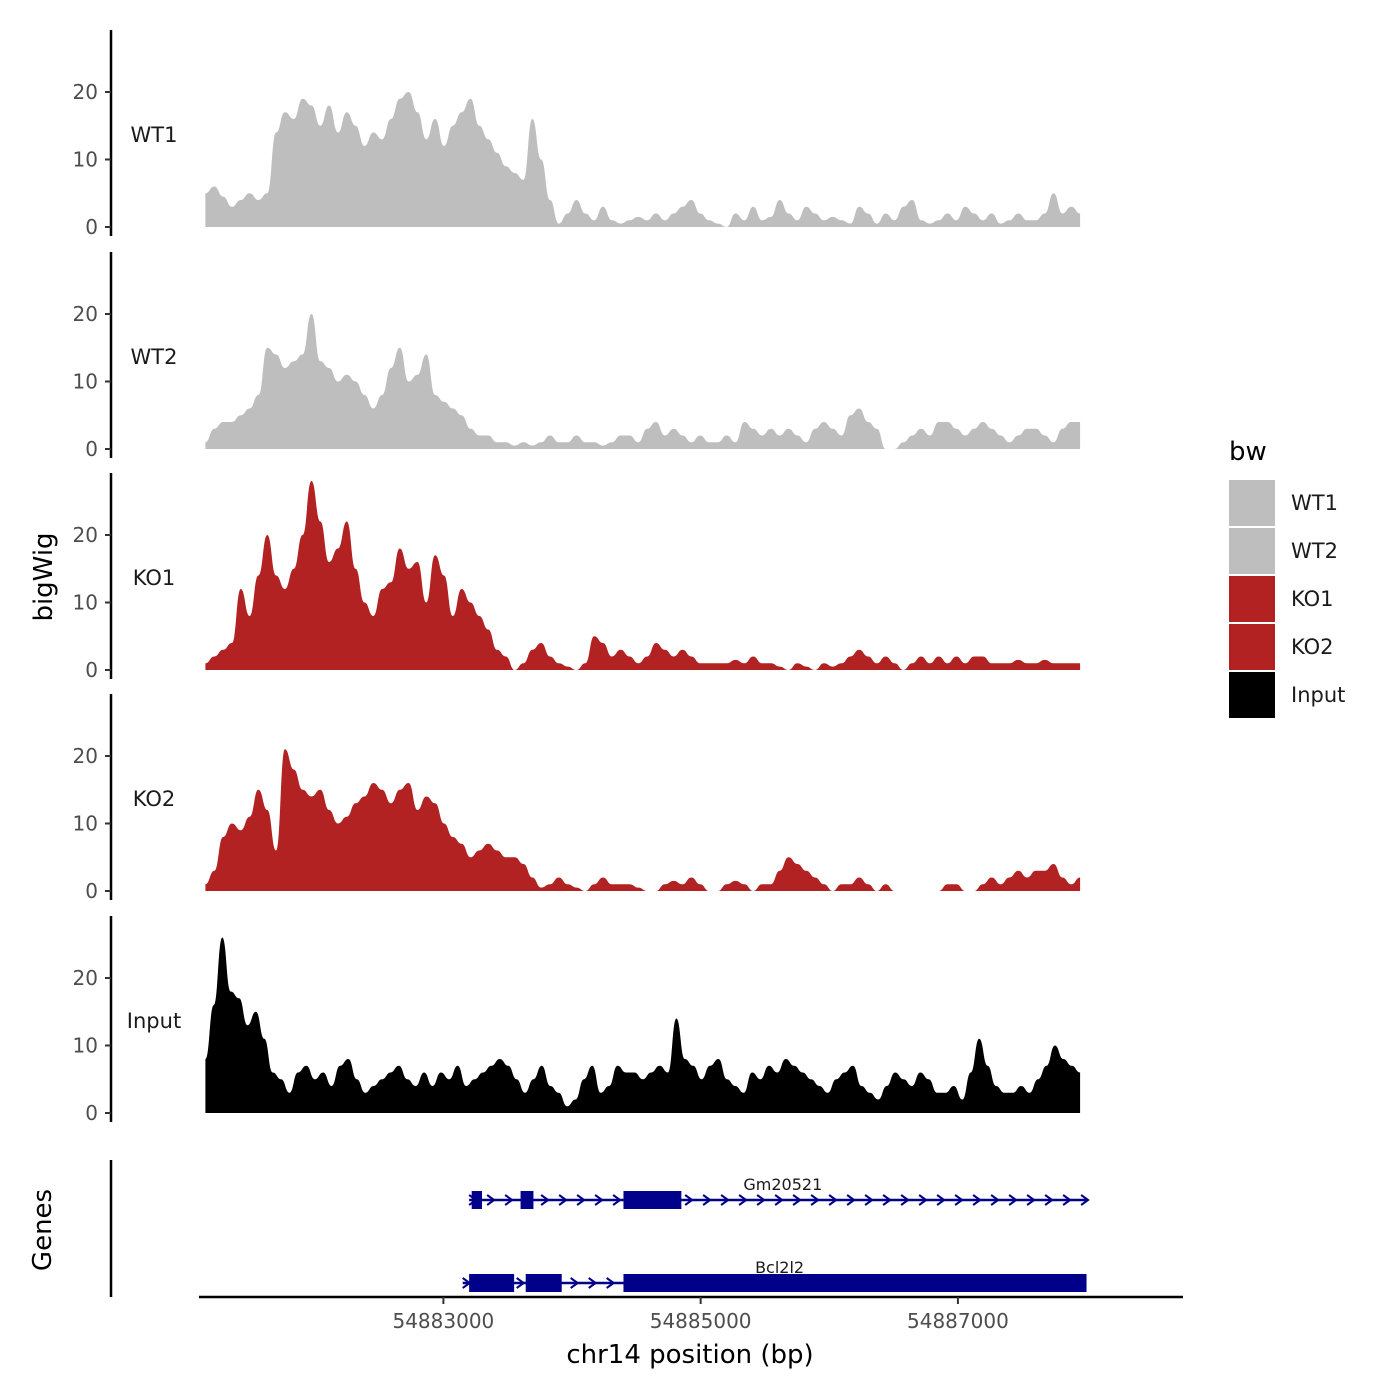  I want to click on legend-label-ko1: KO1, so click(1312, 599).